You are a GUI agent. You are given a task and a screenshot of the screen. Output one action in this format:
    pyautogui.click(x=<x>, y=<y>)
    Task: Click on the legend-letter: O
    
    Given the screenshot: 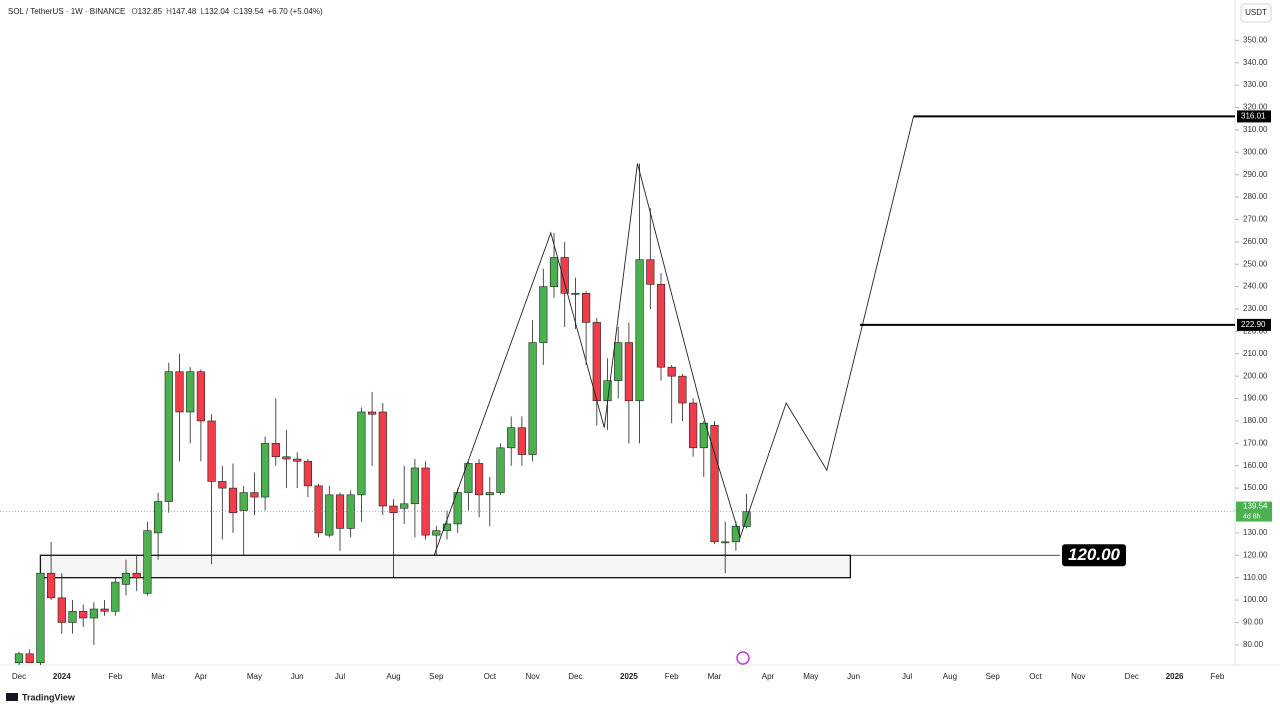 What is the action you would take?
    pyautogui.click(x=134, y=11)
    